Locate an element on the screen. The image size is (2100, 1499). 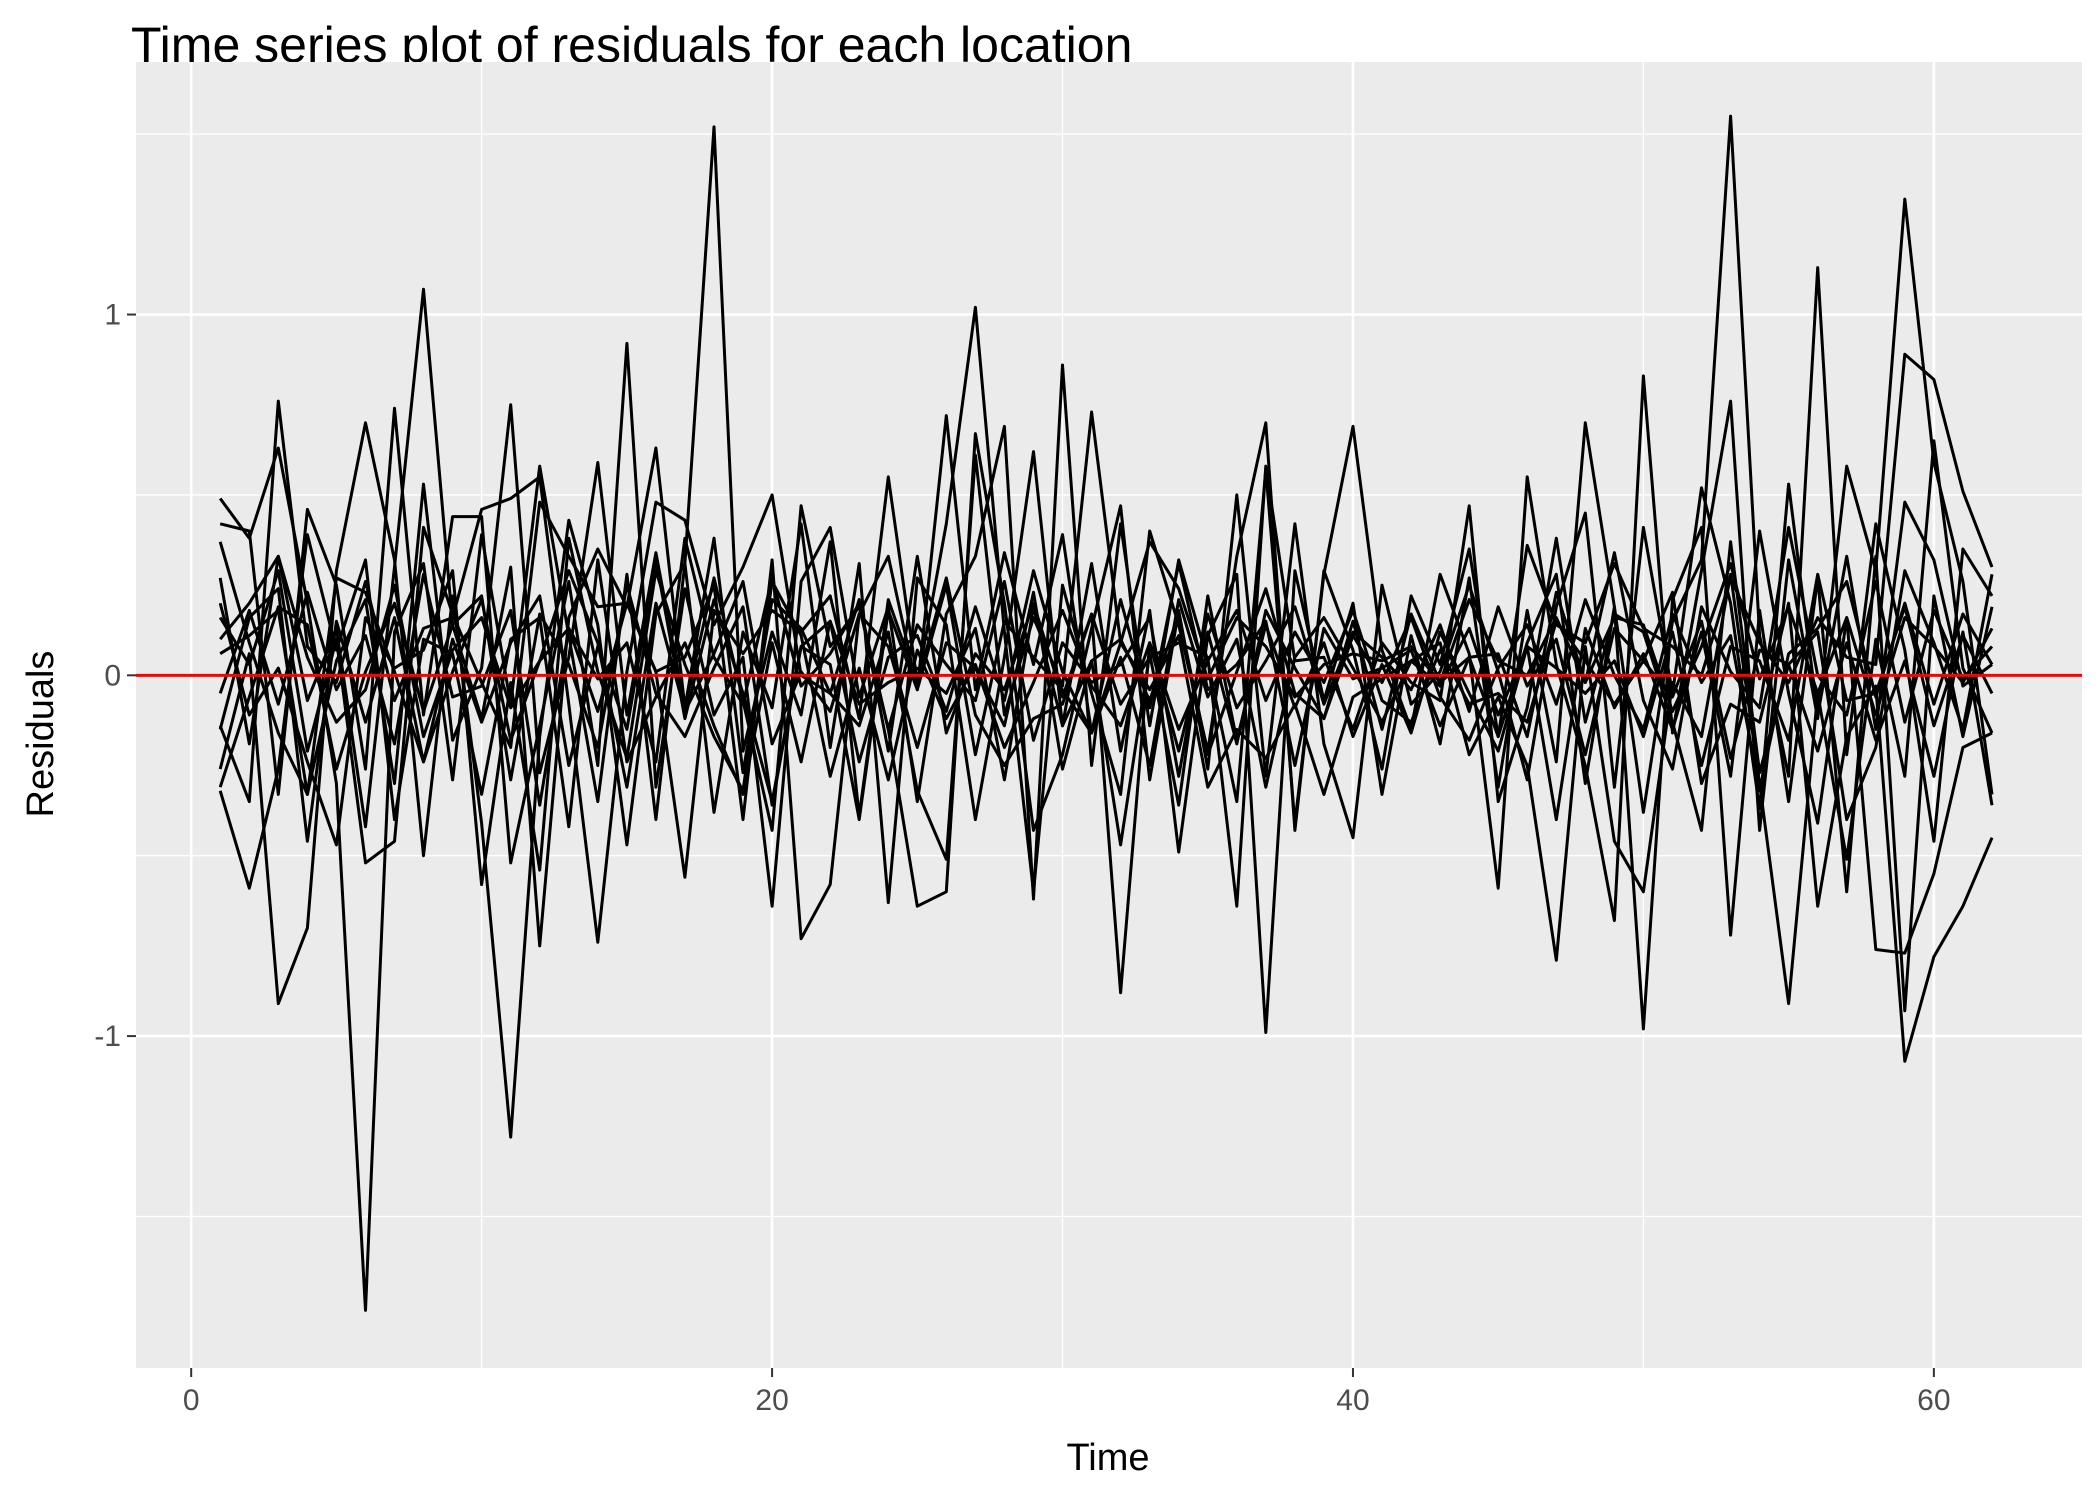
y-tick-label: -1 is located at coordinates (107, 1036).